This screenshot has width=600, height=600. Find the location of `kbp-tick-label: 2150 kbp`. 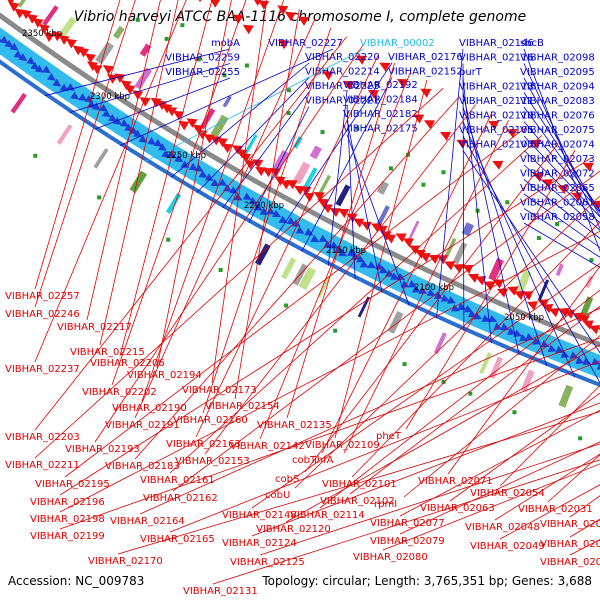

kbp-tick-label: 2150 kbp is located at coordinates (346, 251).